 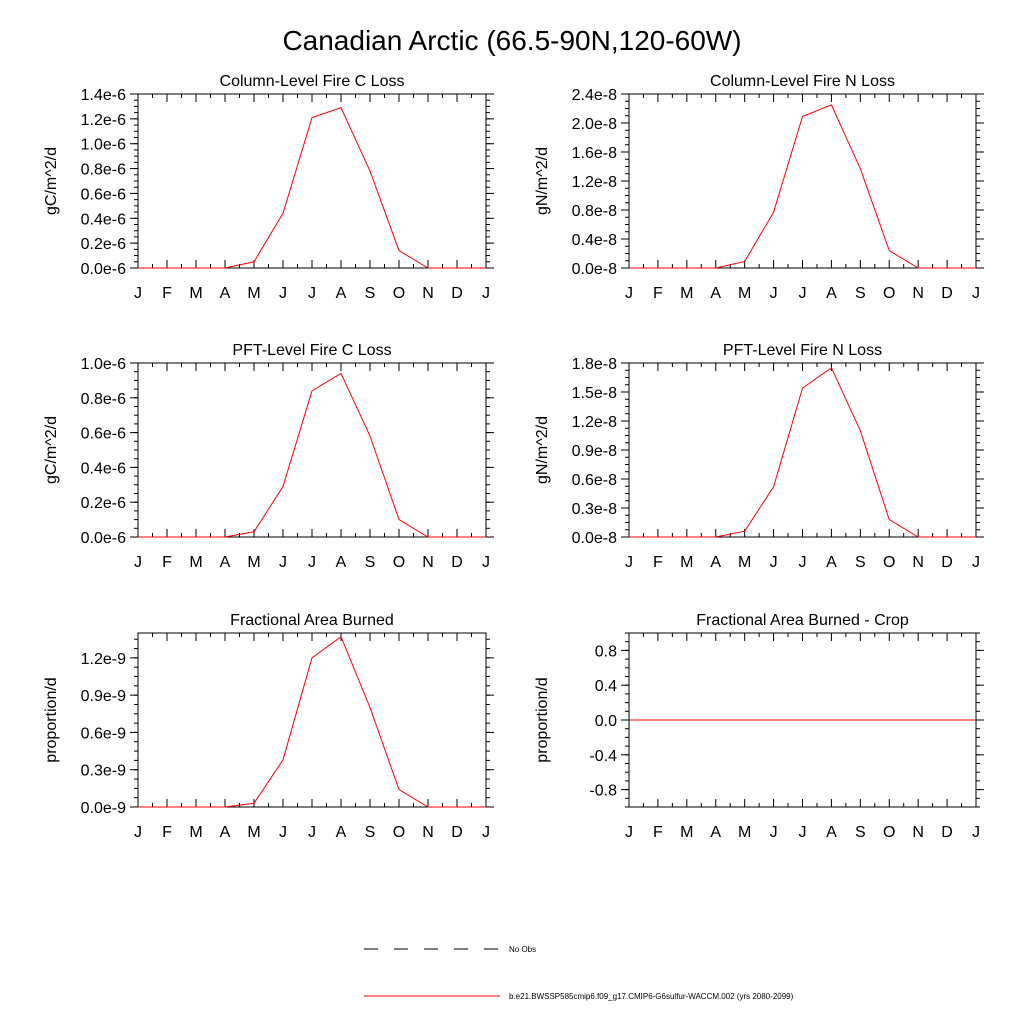 I want to click on y-tick-label: 0.9e-8, so click(x=594, y=451).